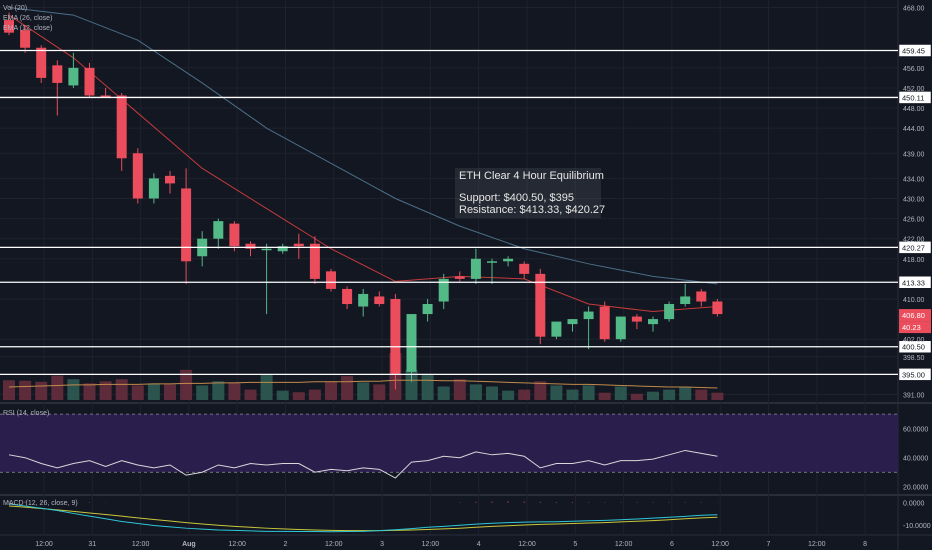  Describe the element at coordinates (915, 315) in the screenshot. I see `last-price-bg` at that location.